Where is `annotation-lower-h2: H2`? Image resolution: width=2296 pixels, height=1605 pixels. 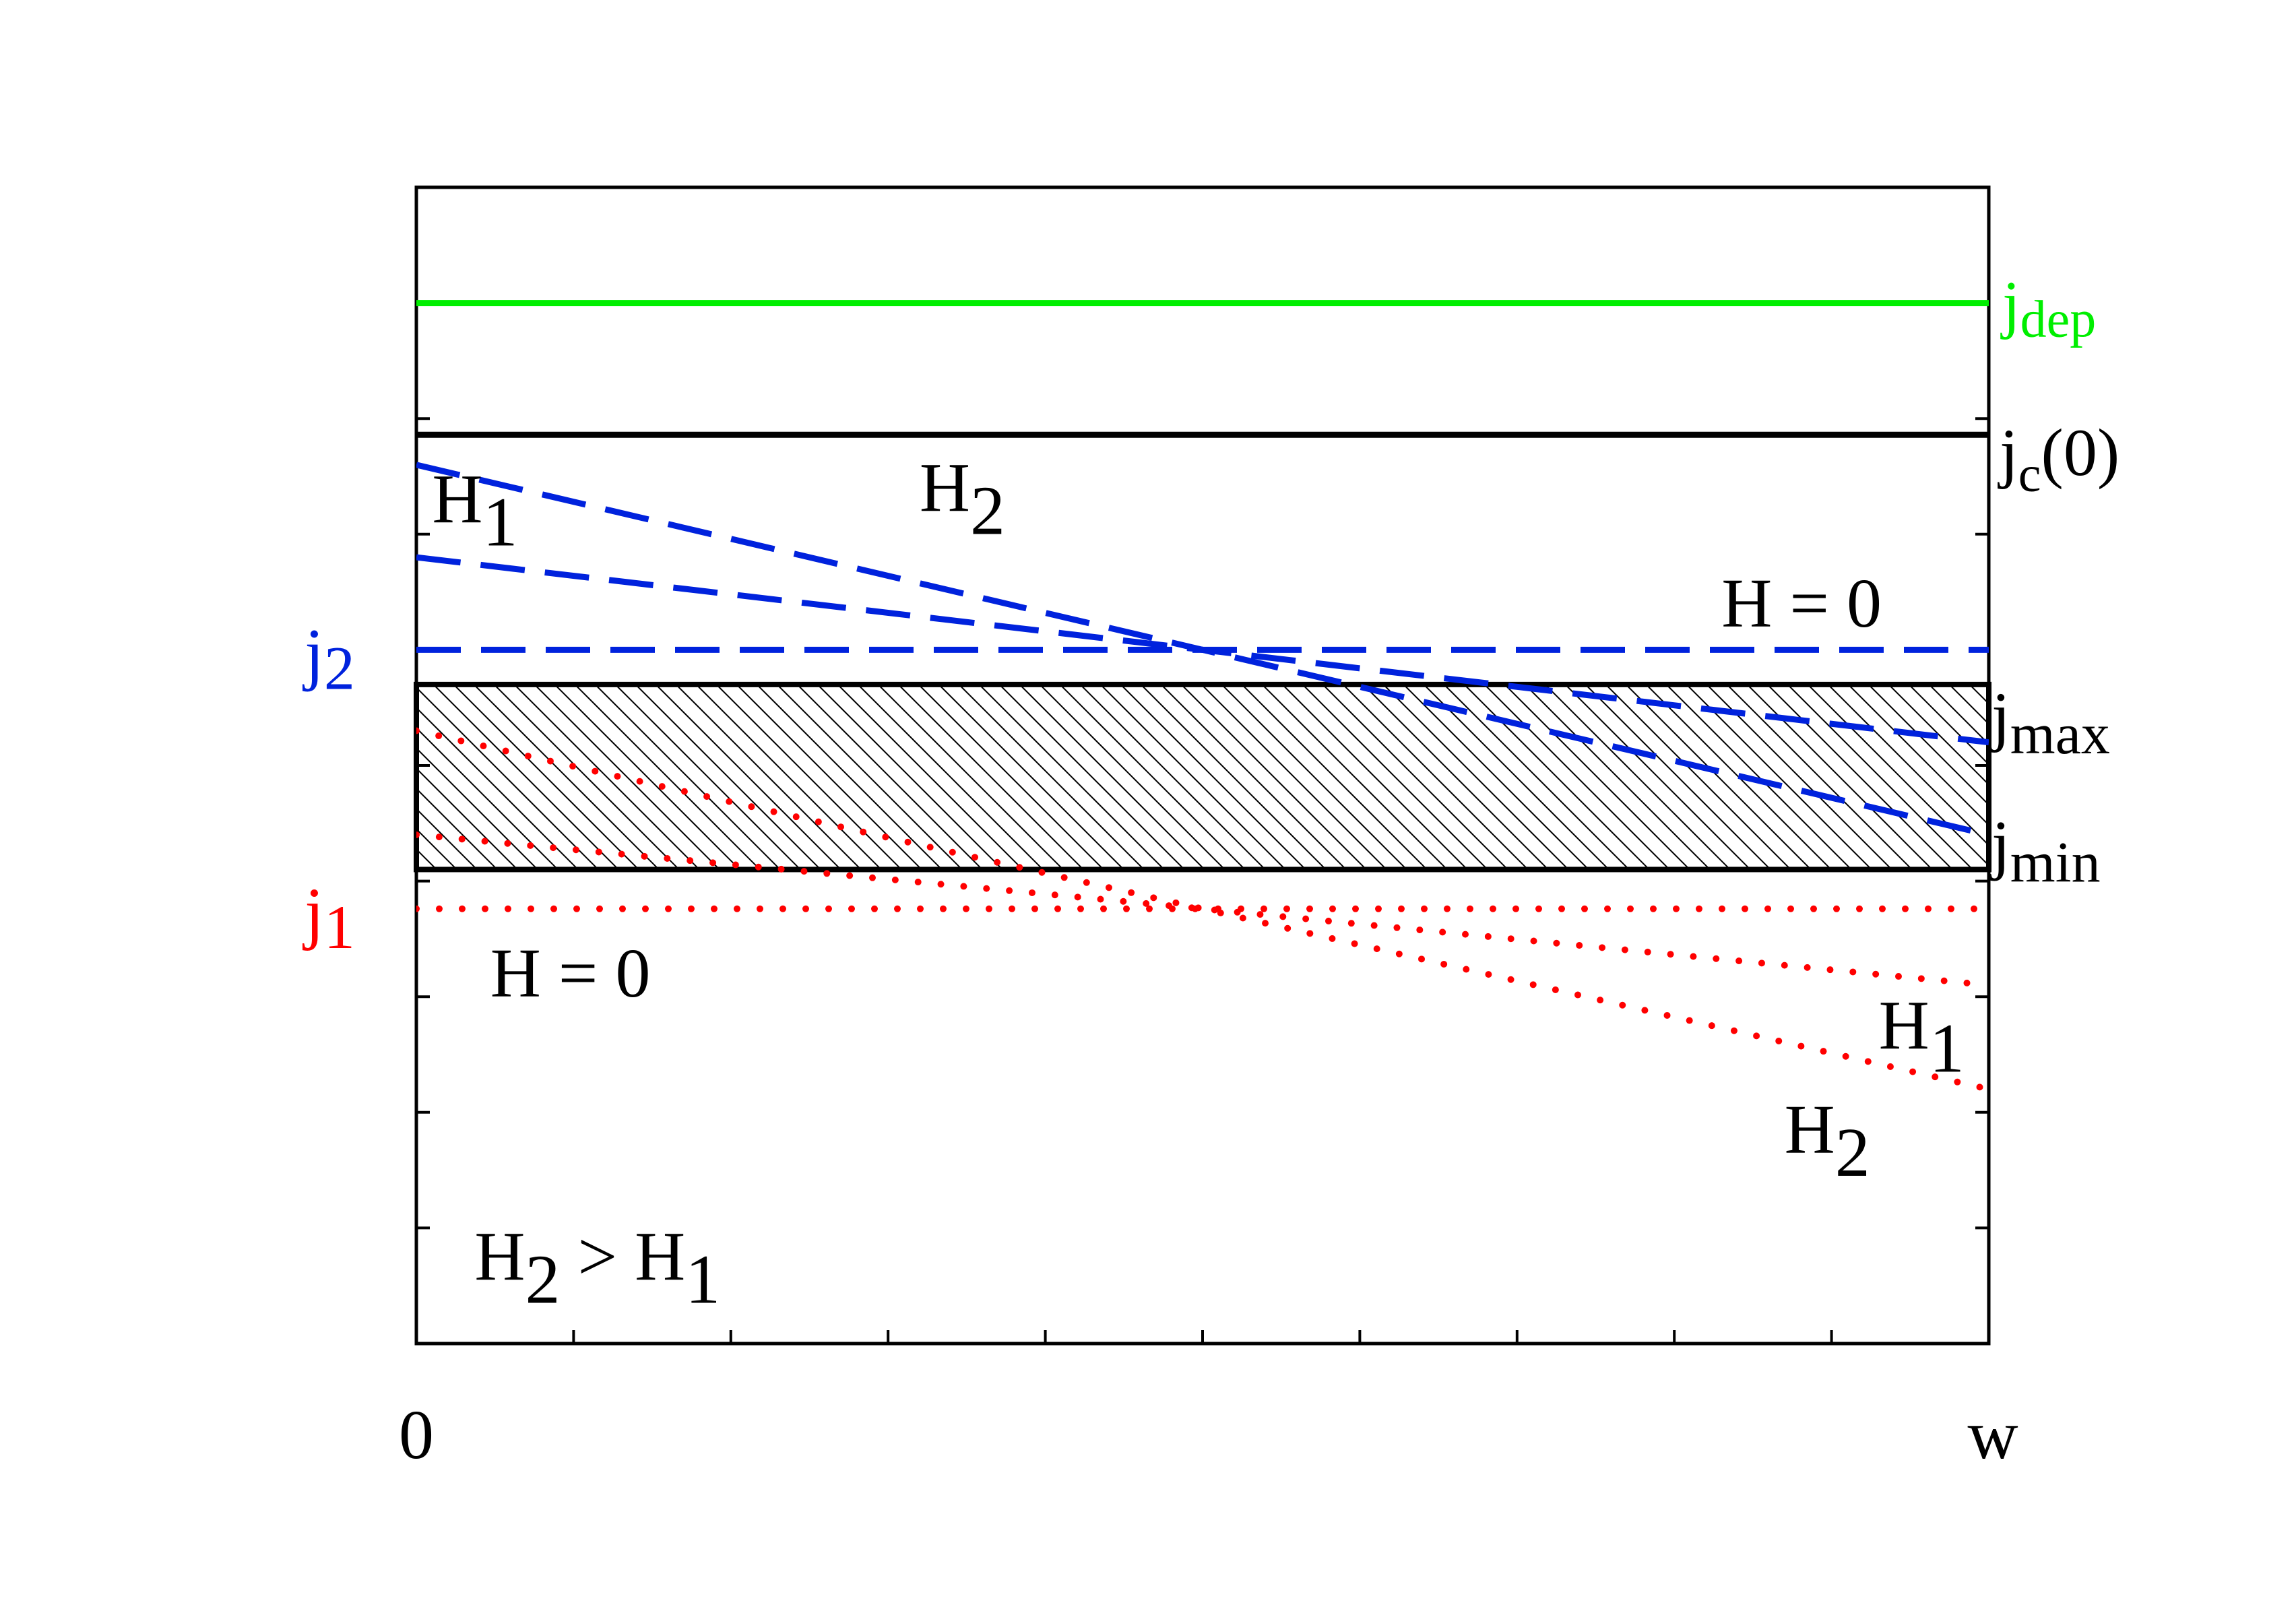 annotation-lower-h2: H2 is located at coordinates (1827, 1141).